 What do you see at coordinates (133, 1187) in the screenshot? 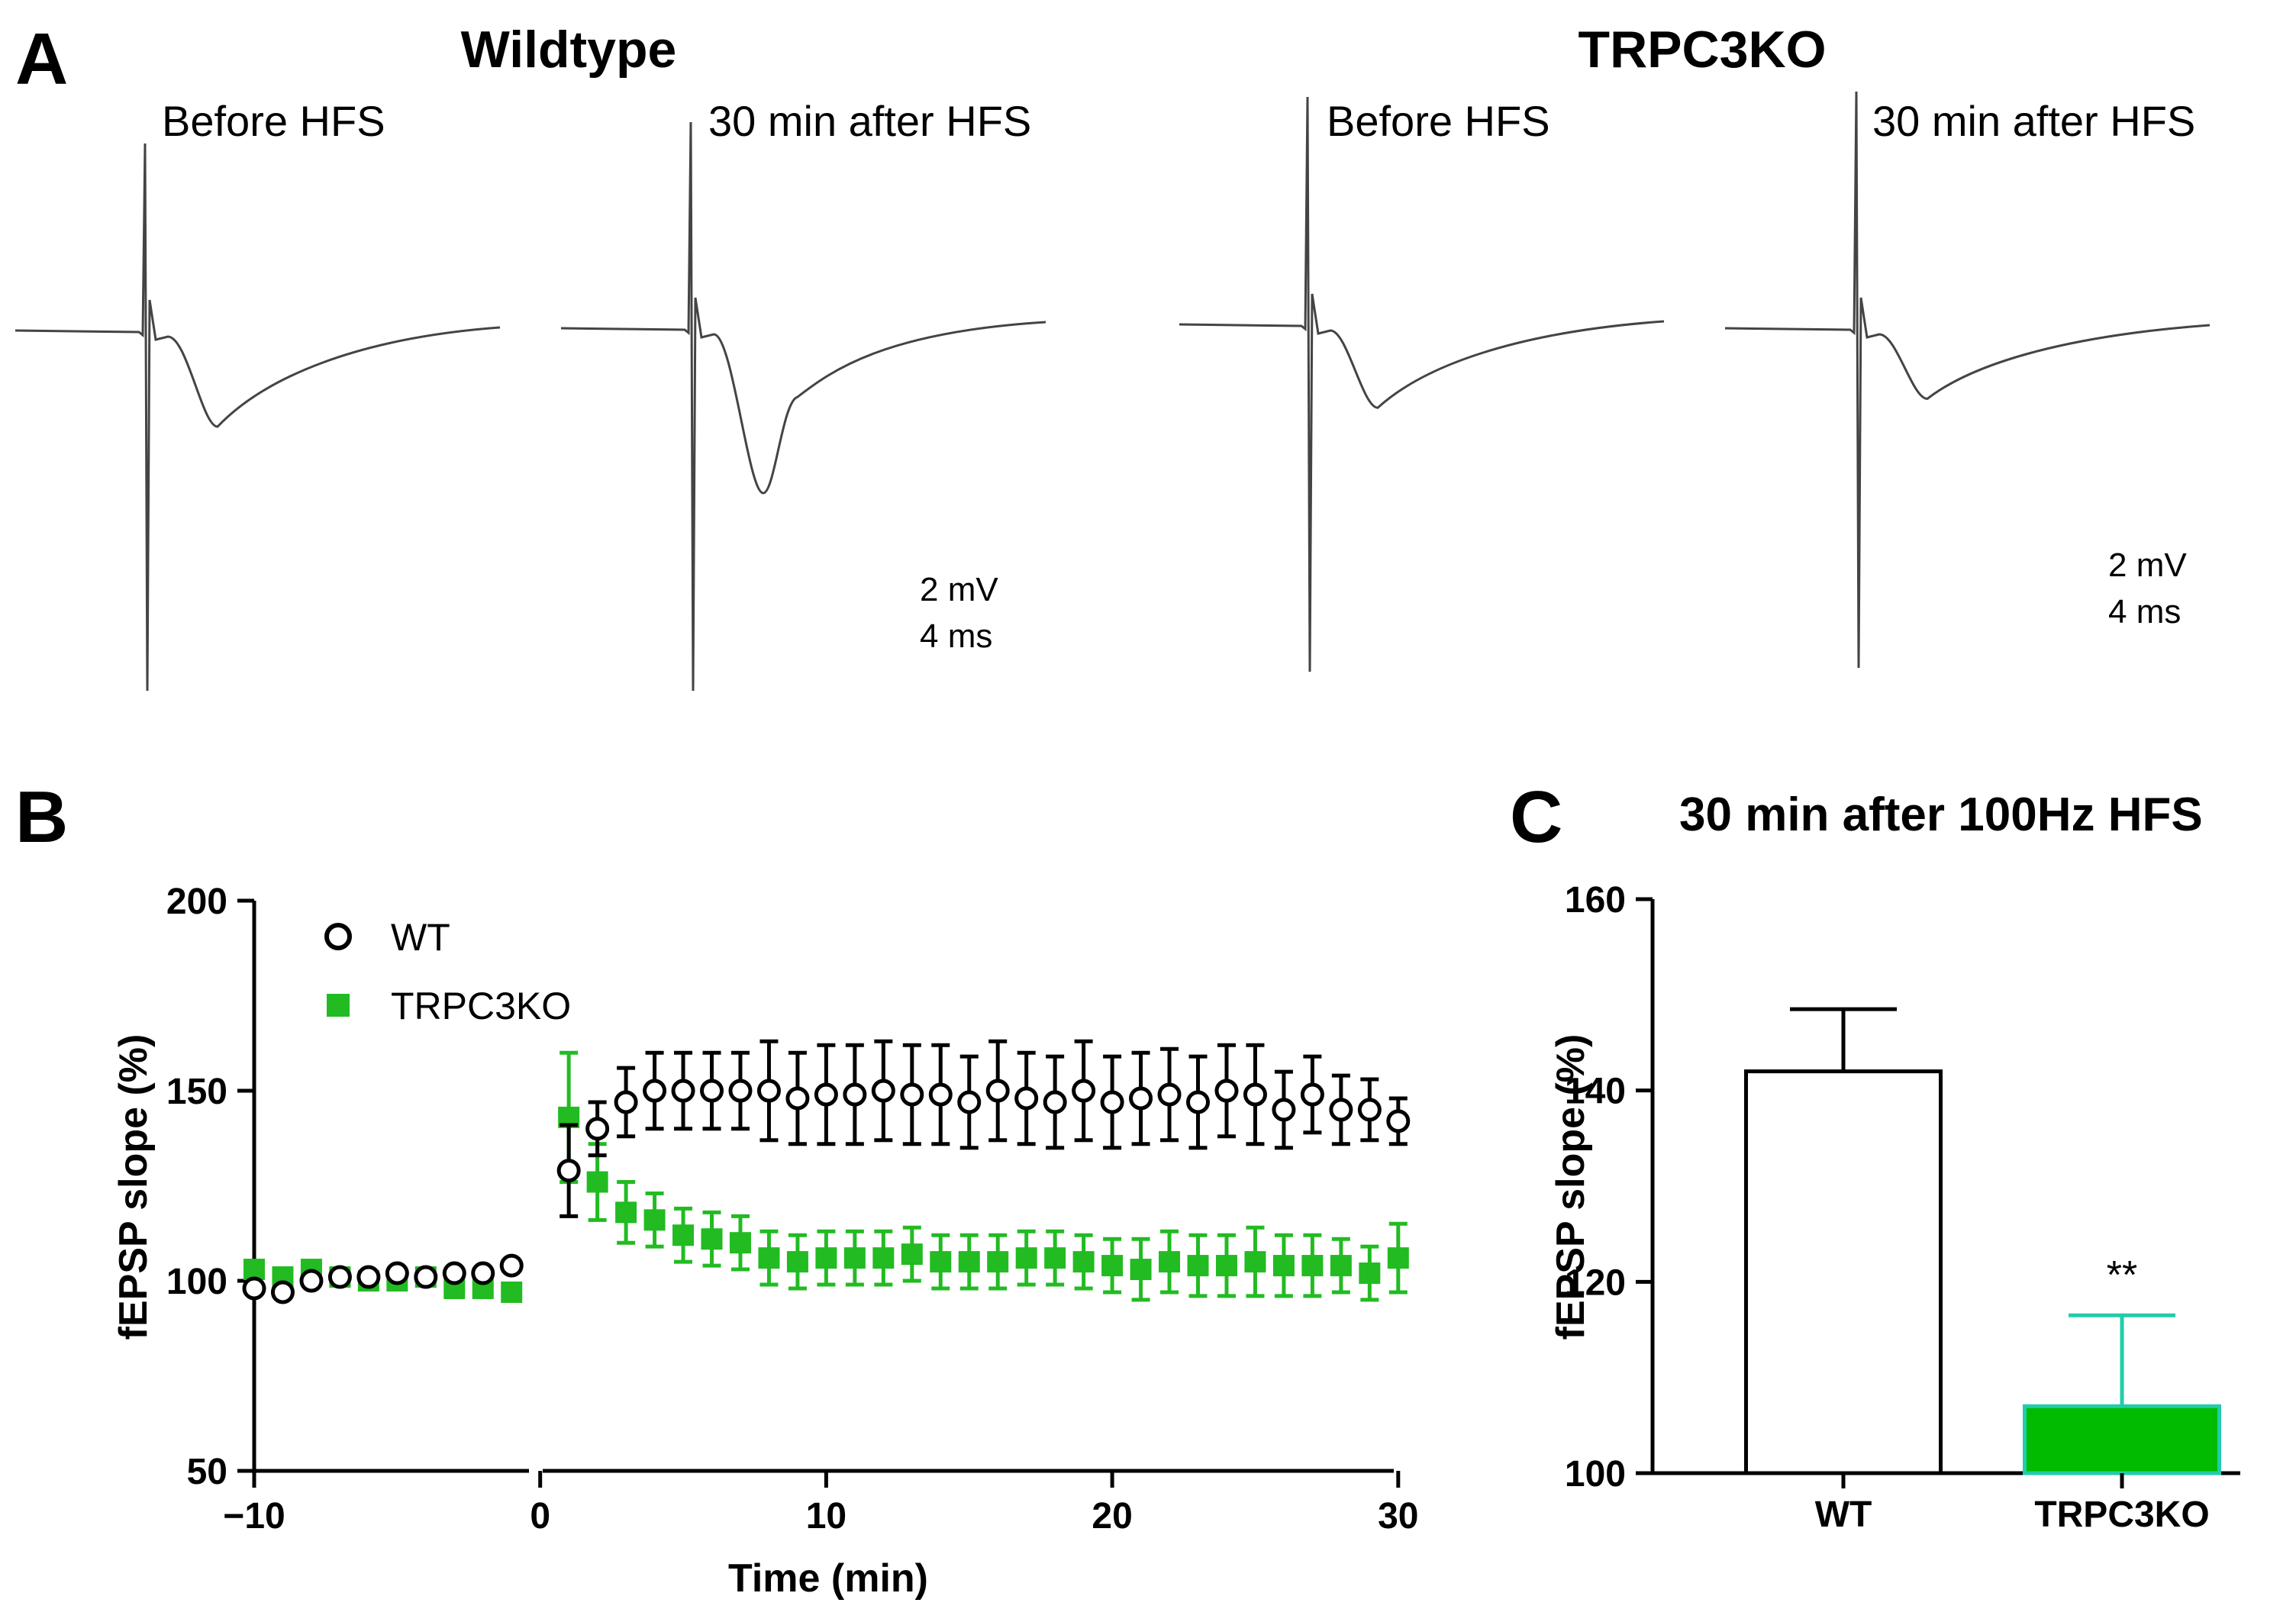
I see `panel-b-y-title: fEPSP slope (%)` at bounding box center [133, 1187].